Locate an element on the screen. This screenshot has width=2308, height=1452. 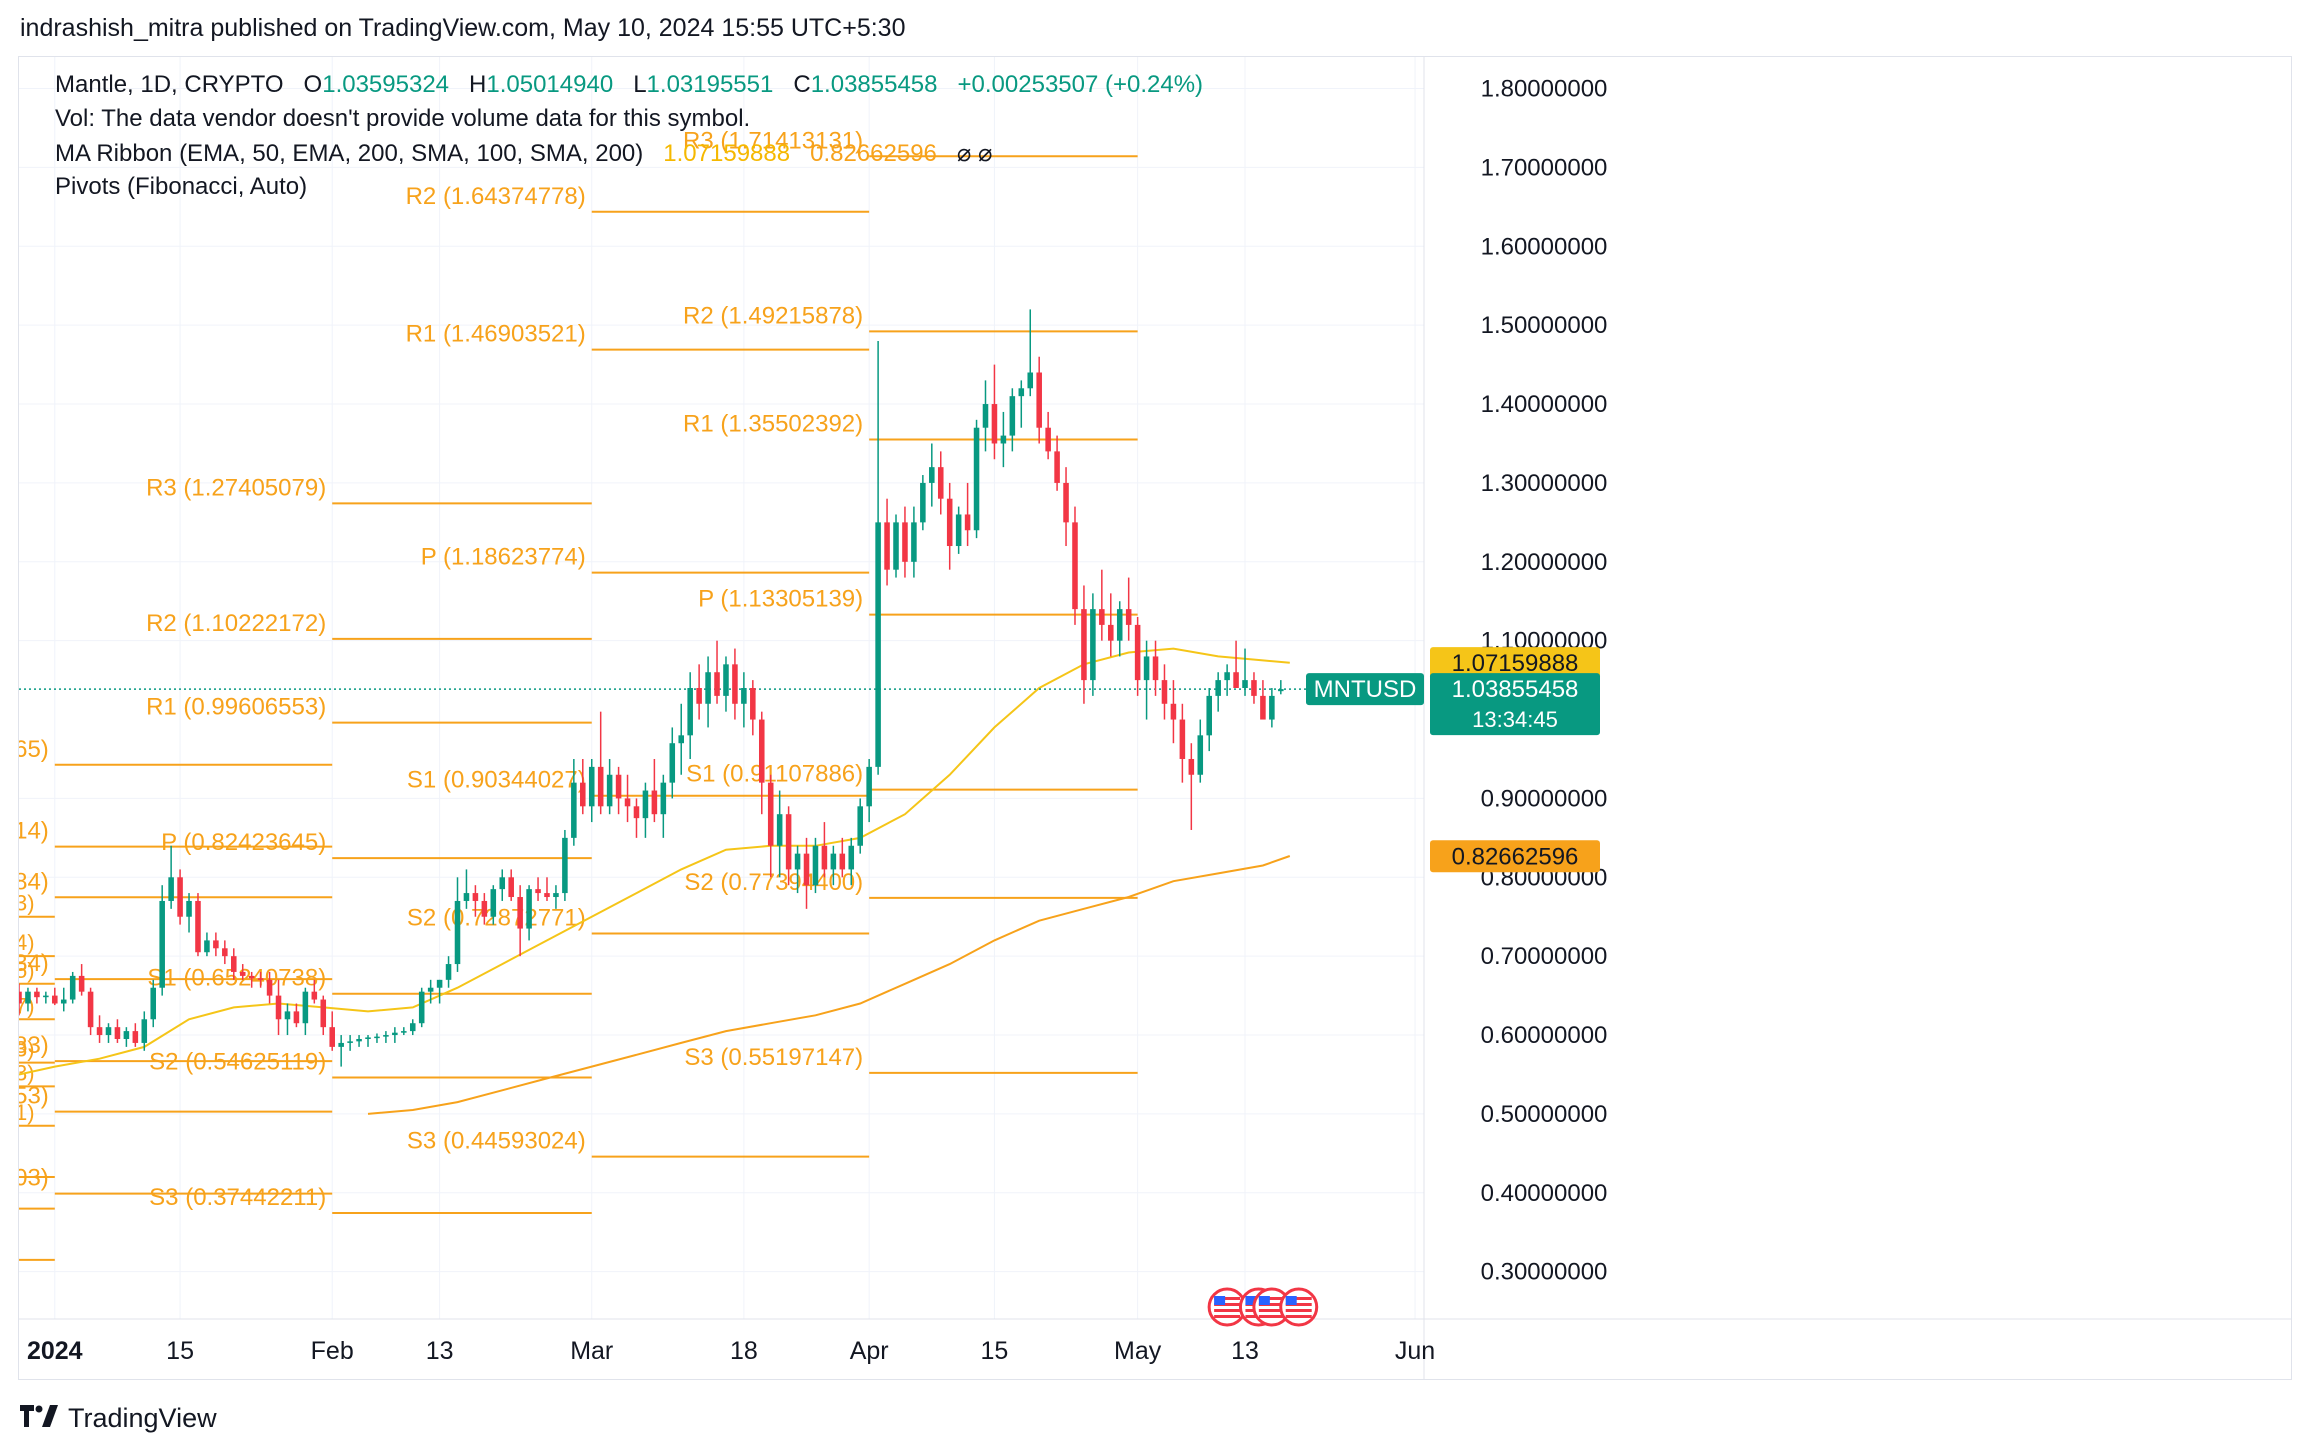
pivot-label-r2: R2 (1.64374778) is located at coordinates (496, 196).